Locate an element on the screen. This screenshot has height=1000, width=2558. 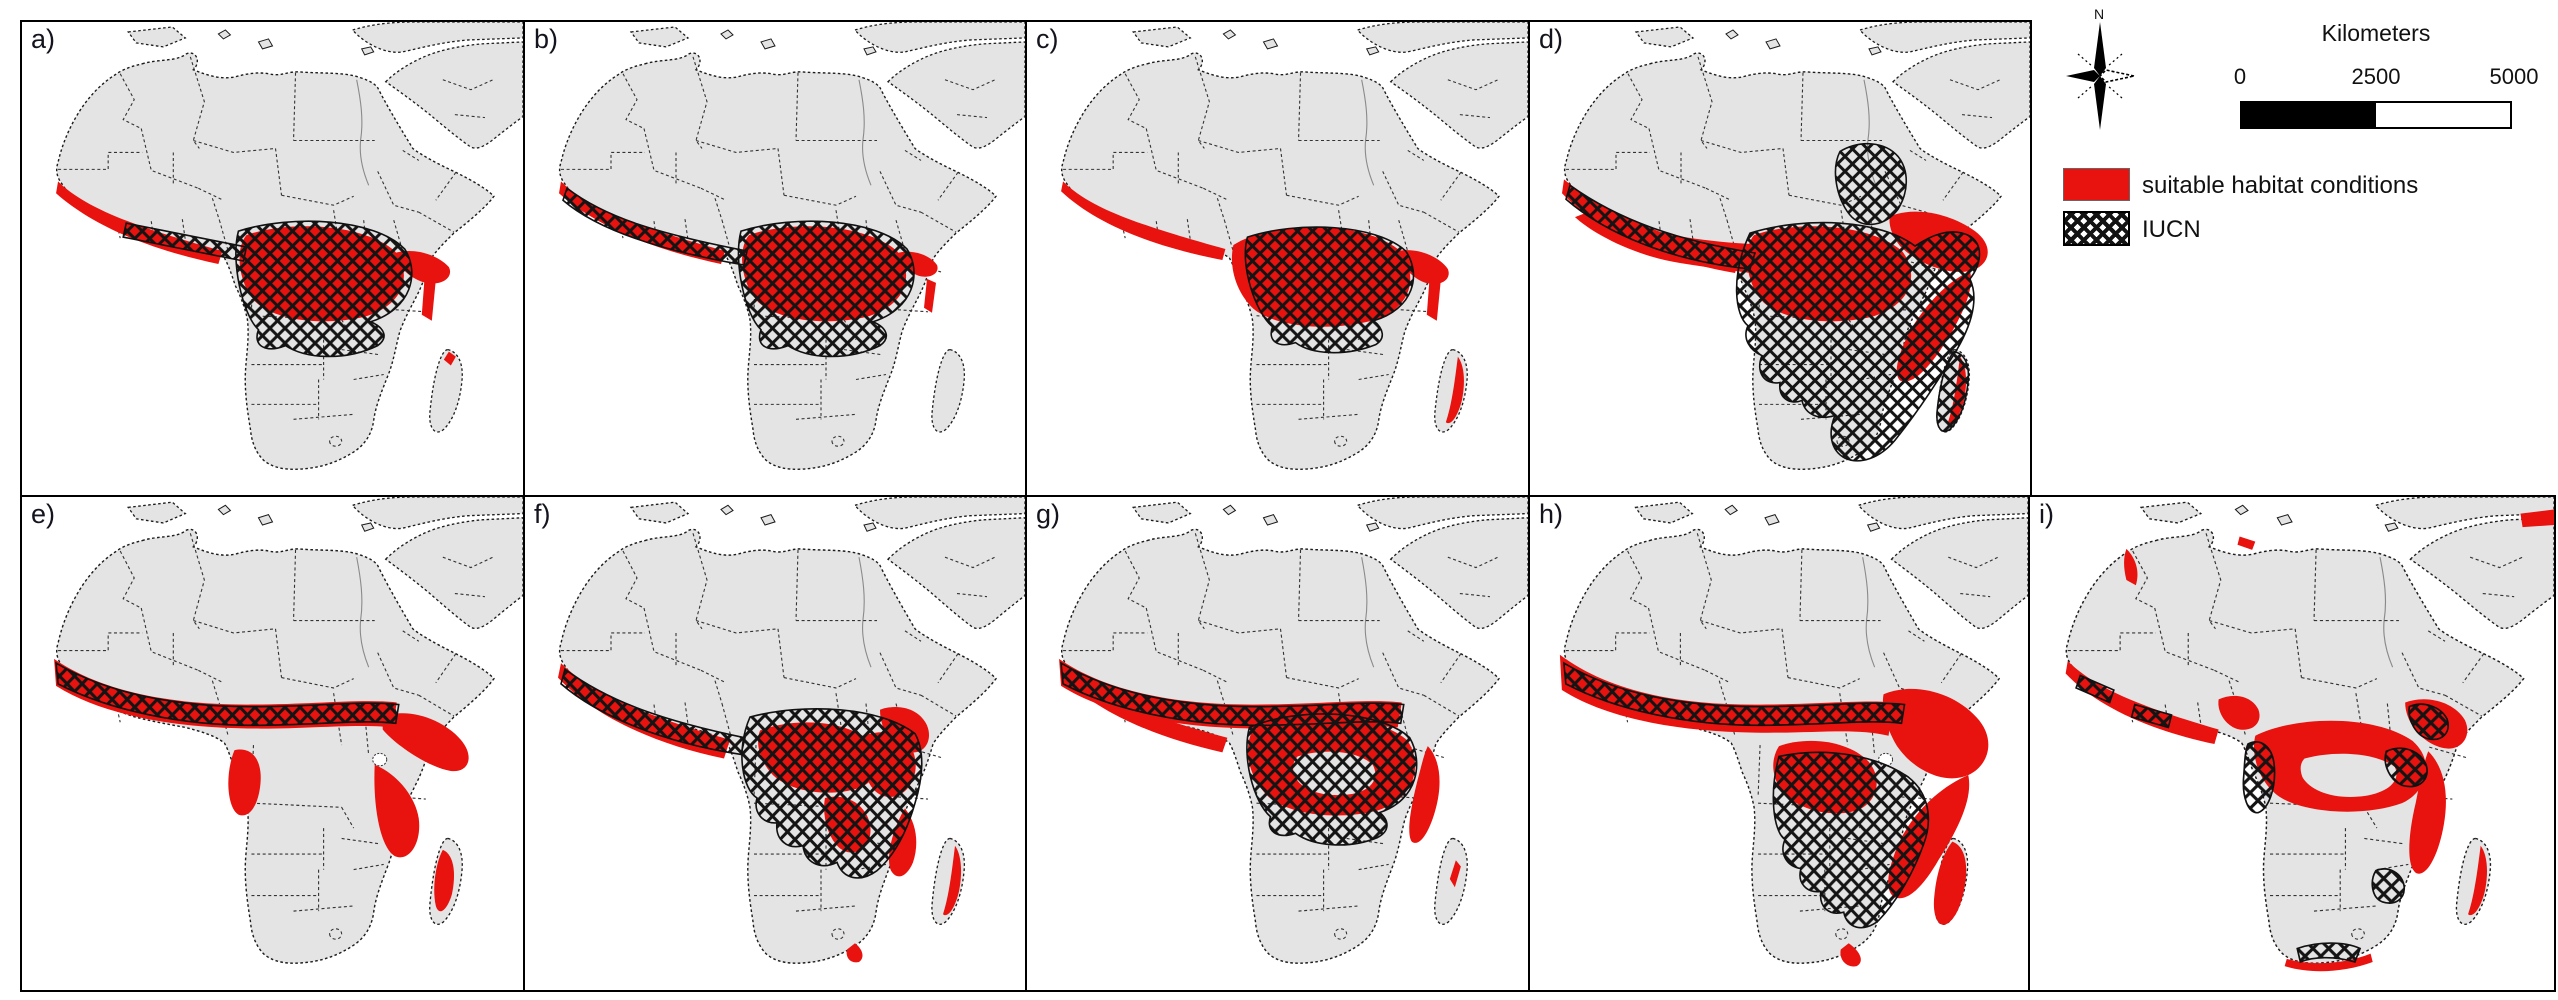
africa-map-d is located at coordinates (1796, 246).